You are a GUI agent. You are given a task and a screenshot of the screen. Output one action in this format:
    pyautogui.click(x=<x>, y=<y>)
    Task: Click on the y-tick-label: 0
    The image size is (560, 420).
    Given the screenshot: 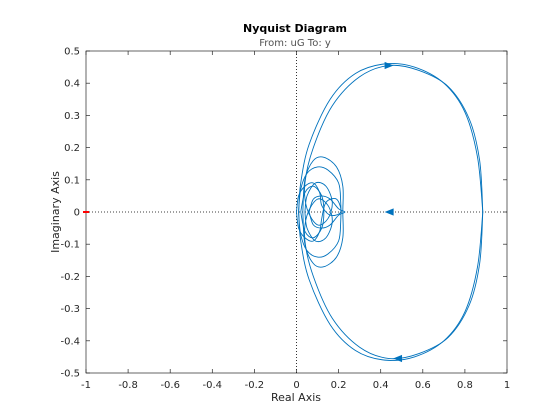 What is the action you would take?
    pyautogui.click(x=77, y=213)
    